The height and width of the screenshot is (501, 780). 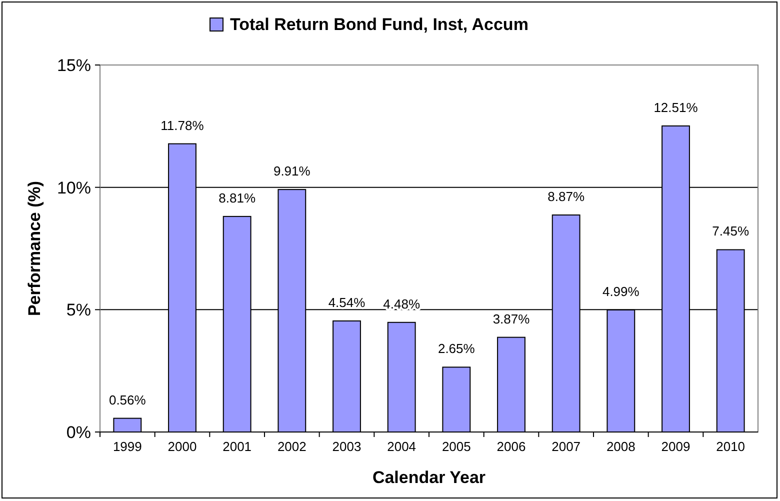 I want to click on x-tick-label: 2006, so click(x=511, y=446).